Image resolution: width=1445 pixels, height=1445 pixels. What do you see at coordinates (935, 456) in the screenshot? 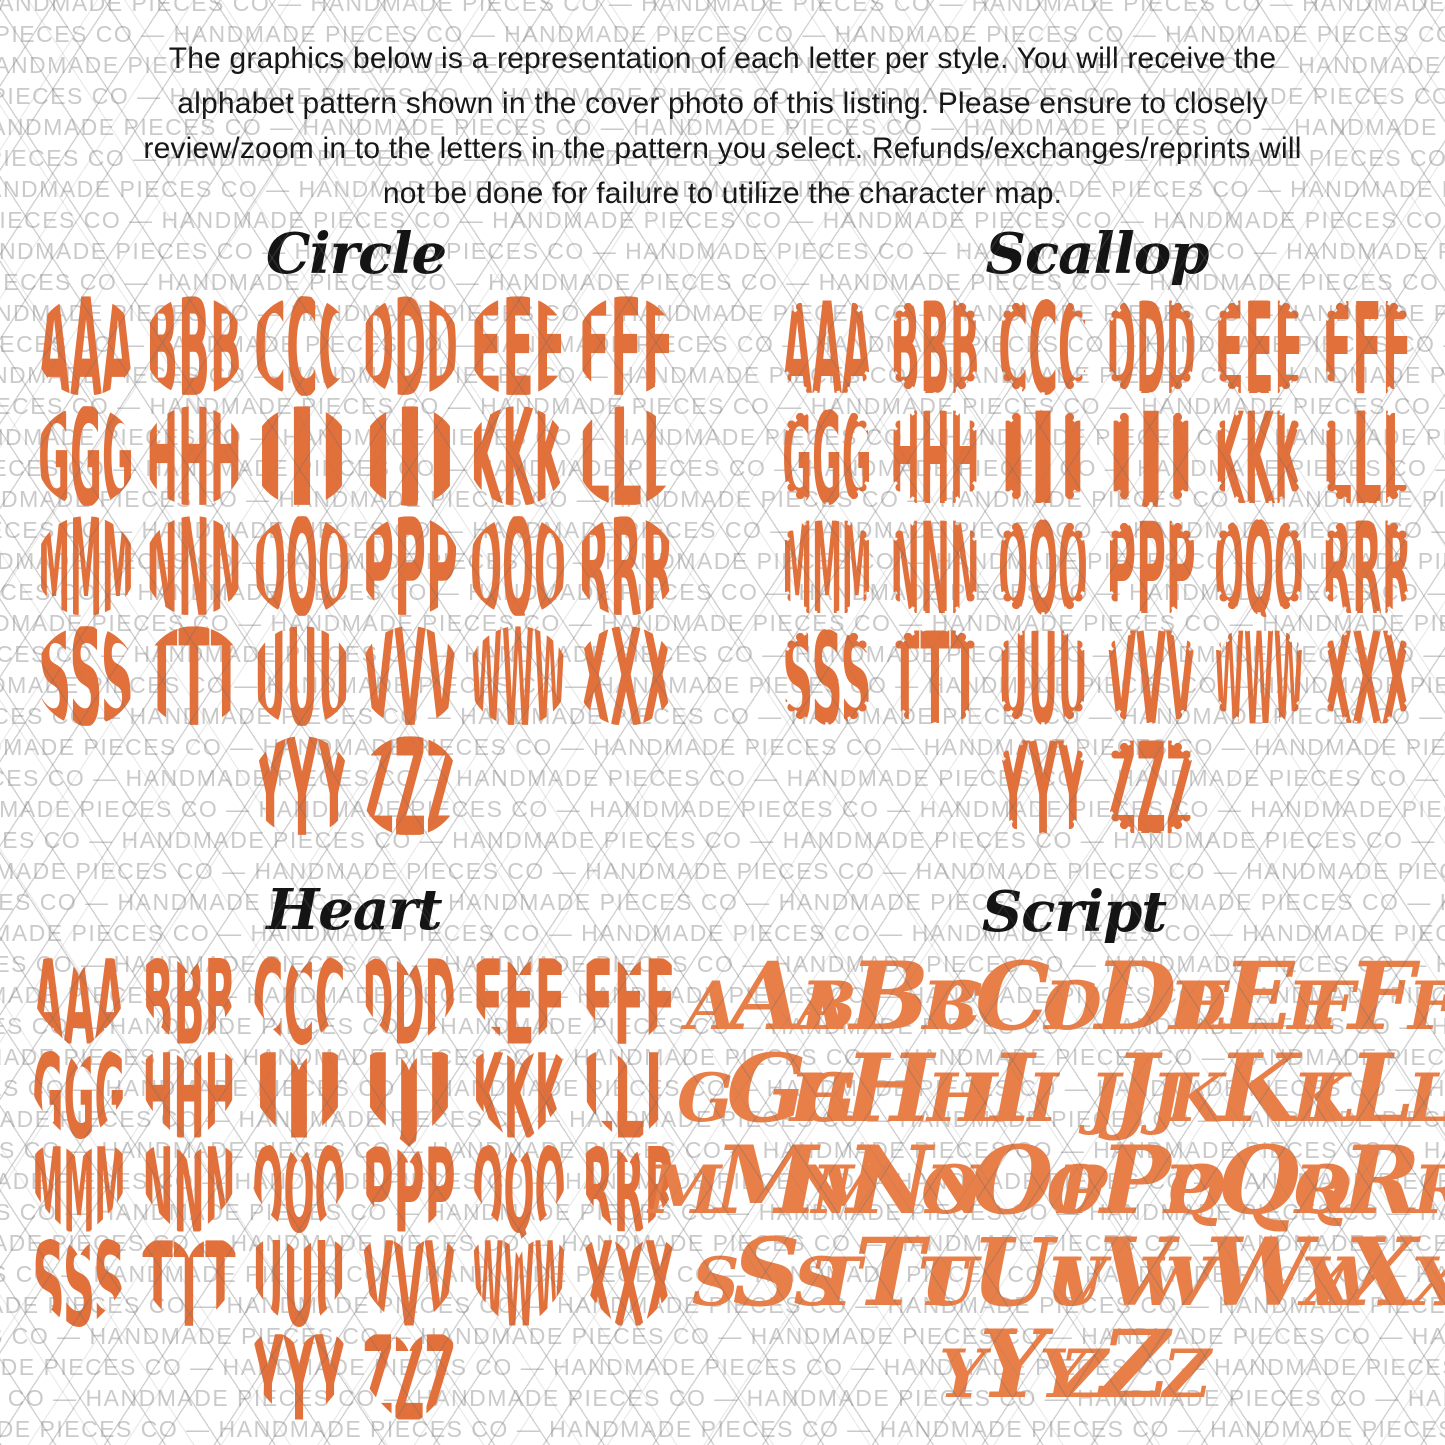
I see `tile-scallop-H: HHH` at bounding box center [935, 456].